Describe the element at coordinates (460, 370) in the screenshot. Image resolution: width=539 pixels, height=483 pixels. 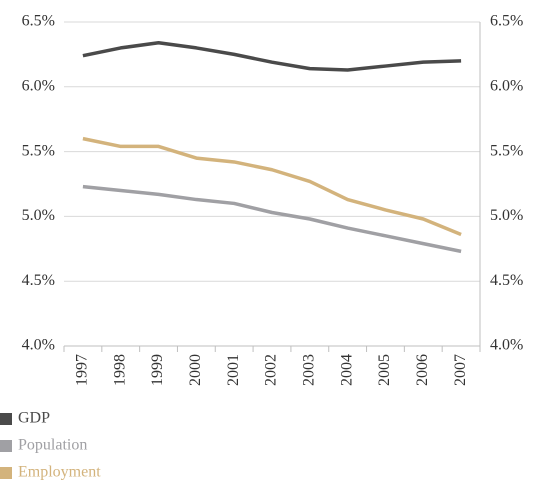
I see `x-tick-label: 2007` at that location.